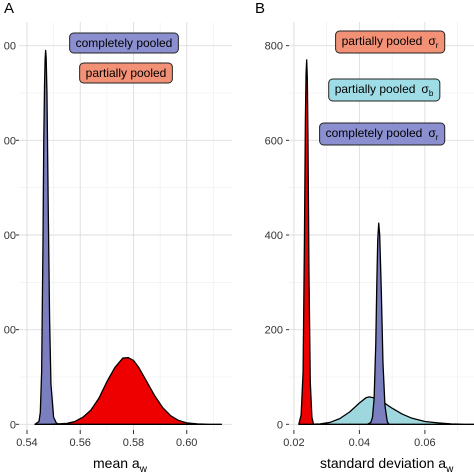 The height and width of the screenshot is (474, 474). I want to click on panel-letter-a: A, so click(9, 8).